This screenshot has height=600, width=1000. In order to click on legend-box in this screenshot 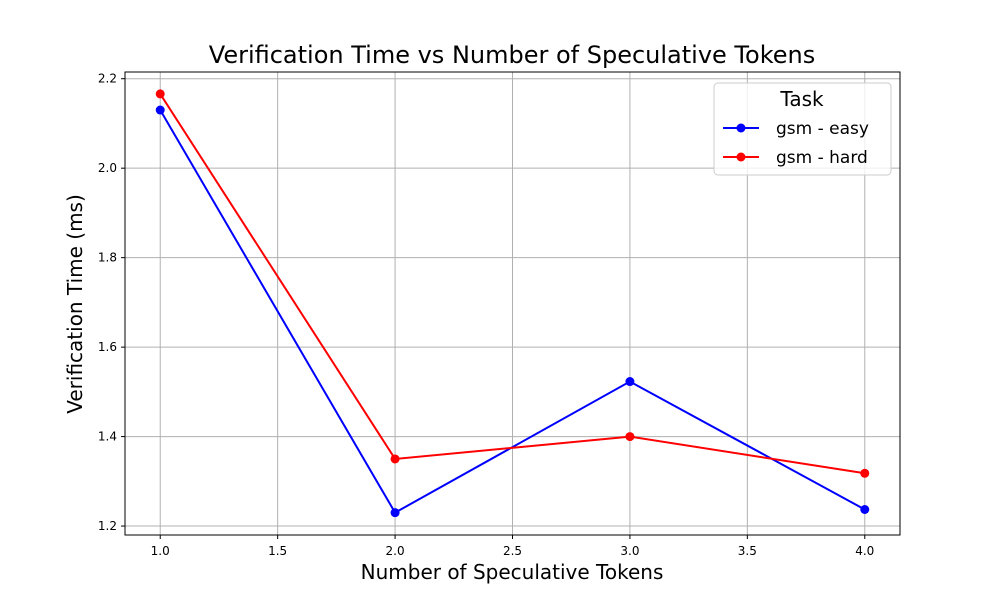, I will do `click(802, 129)`.